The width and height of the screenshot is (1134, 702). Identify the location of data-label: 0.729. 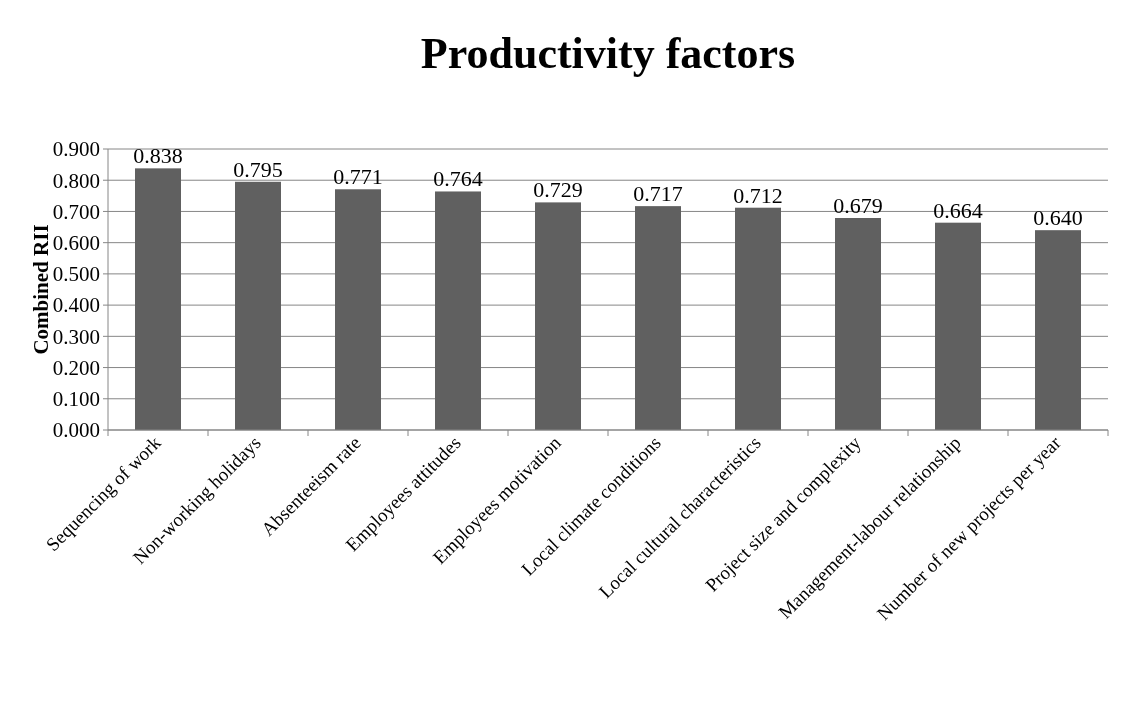
(558, 190).